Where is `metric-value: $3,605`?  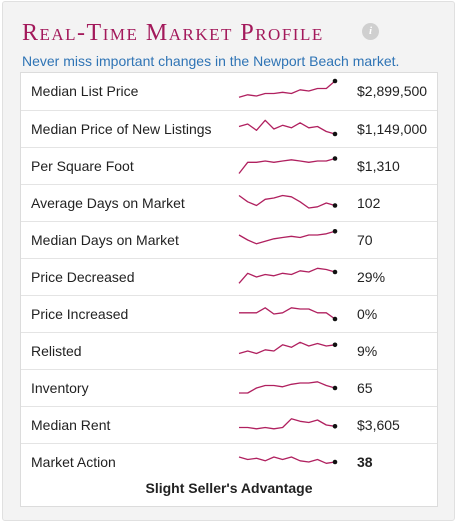
metric-value: $3,605 is located at coordinates (378, 425).